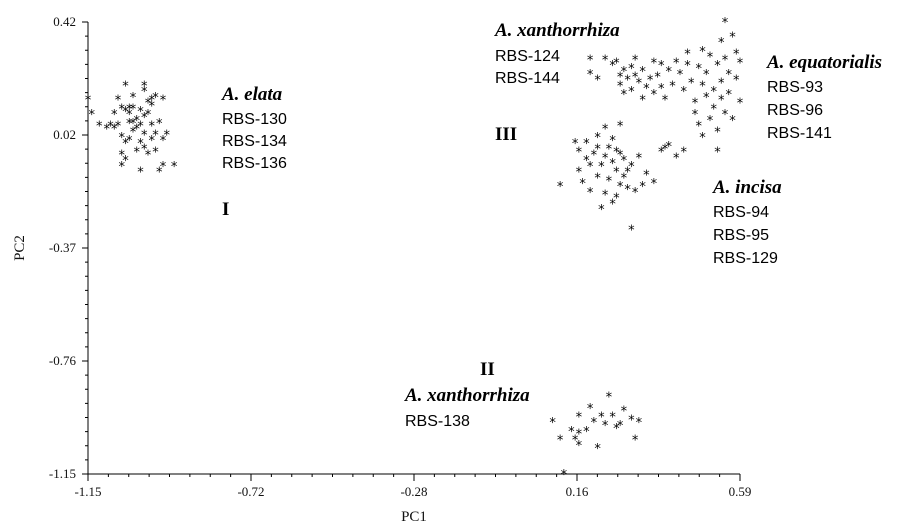 This screenshot has height=527, width=915. I want to click on y-ticks: 0.42 0.02 -0.37 -0.76 -1.15, so click(68, 247).